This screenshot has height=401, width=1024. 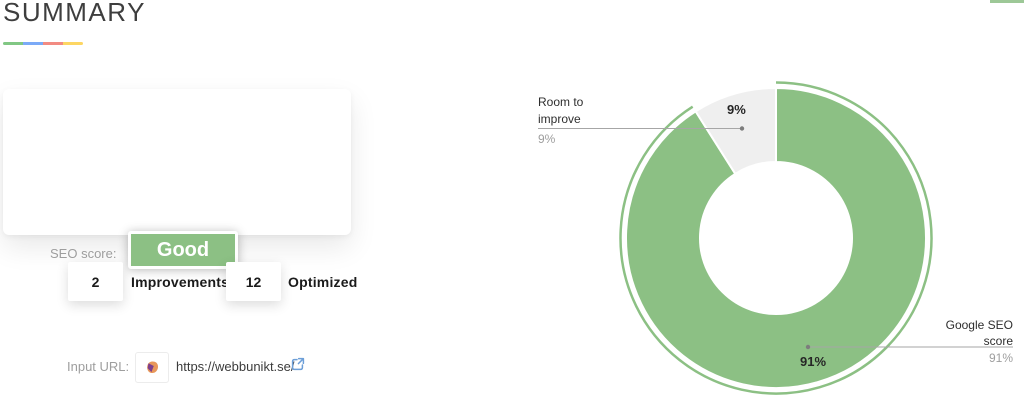 I want to click on callout-dot-room-to-improve, so click(x=742, y=128).